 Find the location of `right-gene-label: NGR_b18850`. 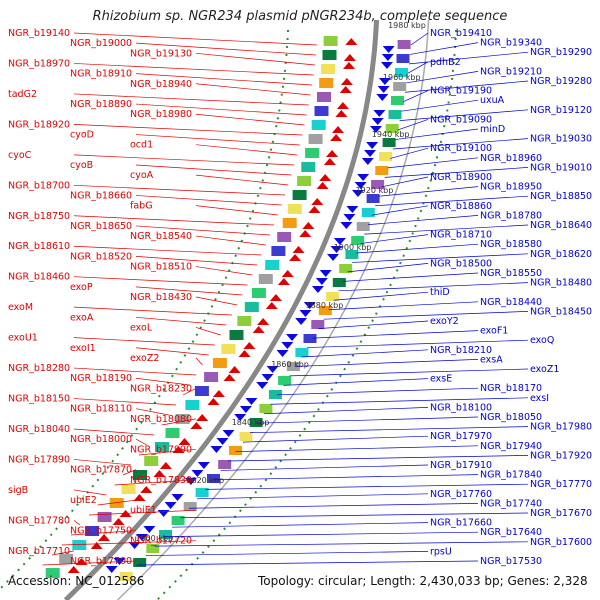

right-gene-label: NGR_b18850 is located at coordinates (561, 196).